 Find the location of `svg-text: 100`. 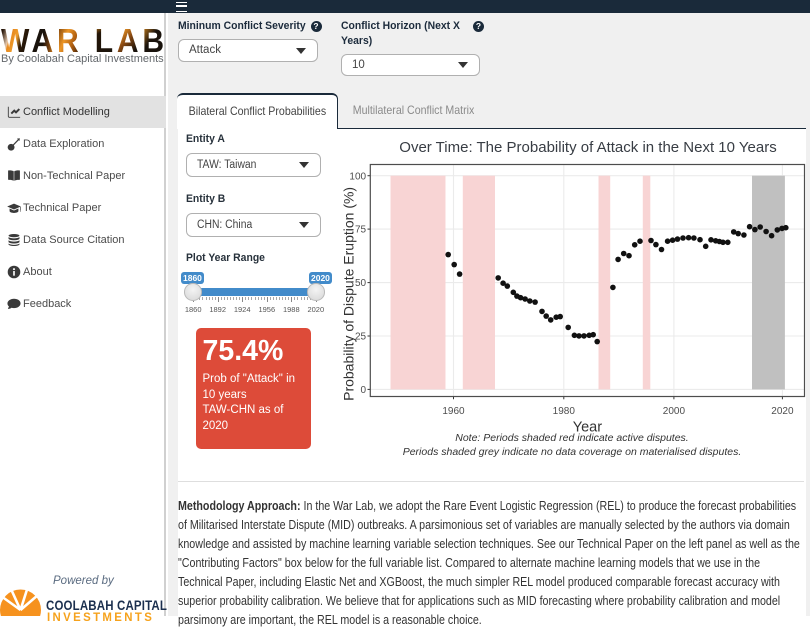

svg-text: 100 is located at coordinates (357, 176).